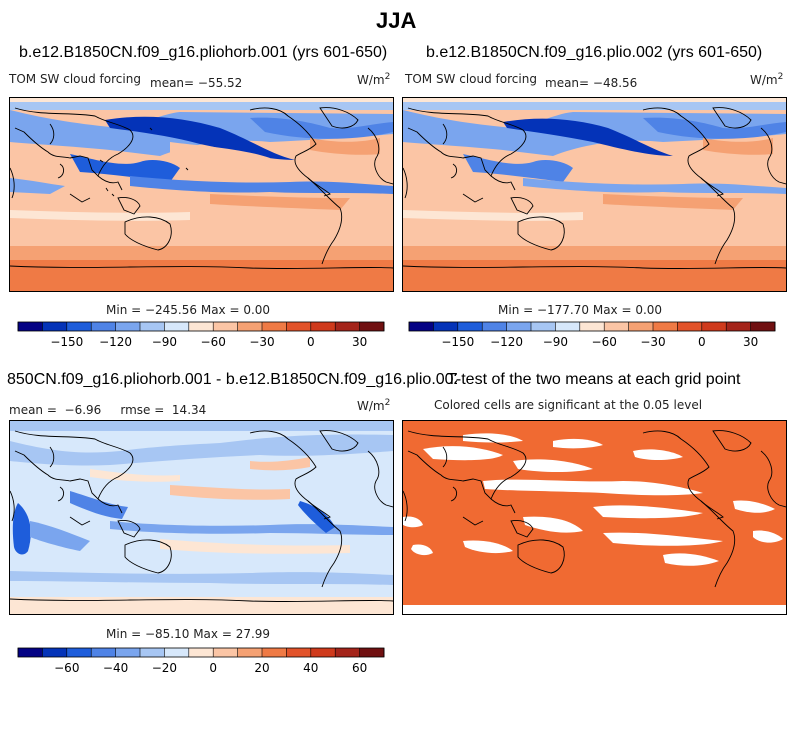  I want to click on figure-title: JJA, so click(396, 20).